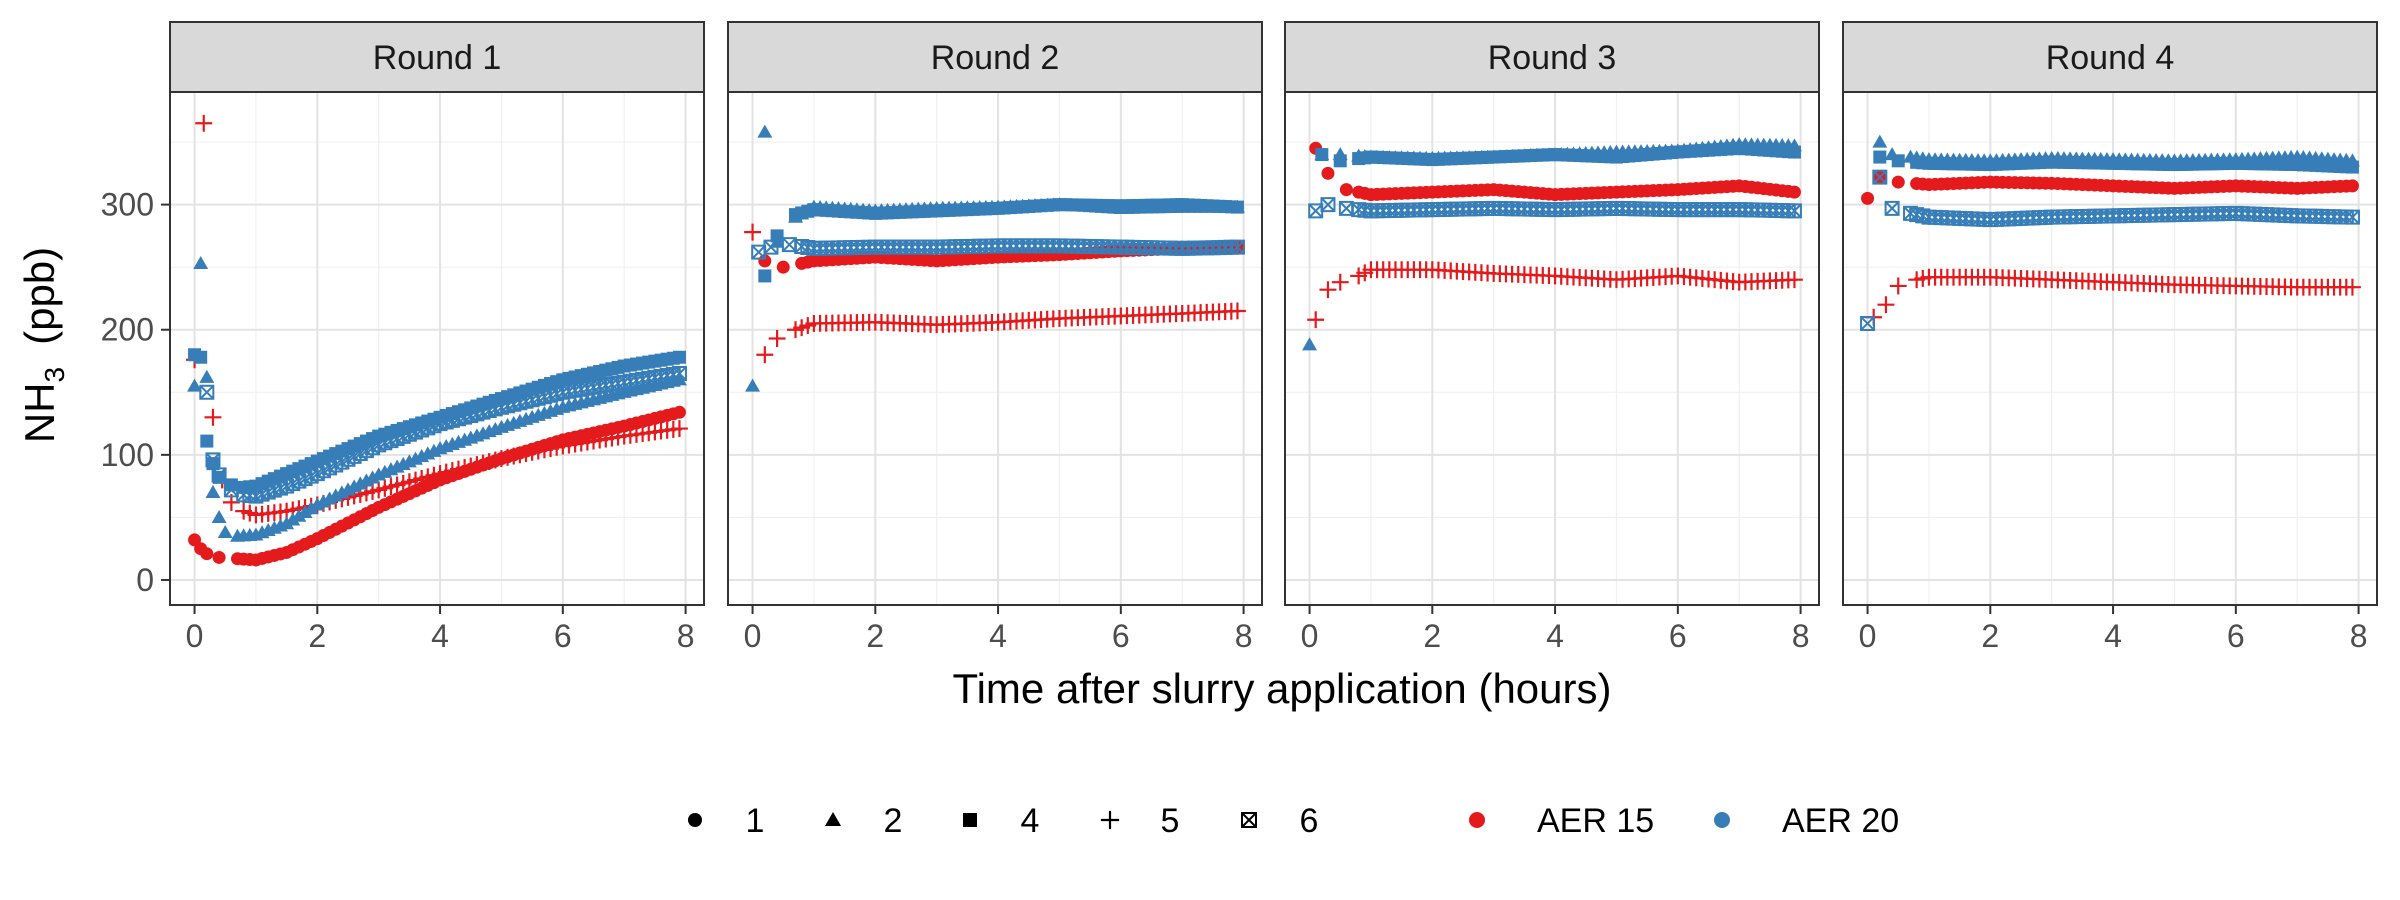 This screenshot has height=900, width=2400. What do you see at coordinates (39, 296) in the screenshot?
I see `y-axis-title-unit: (ppb)` at bounding box center [39, 296].